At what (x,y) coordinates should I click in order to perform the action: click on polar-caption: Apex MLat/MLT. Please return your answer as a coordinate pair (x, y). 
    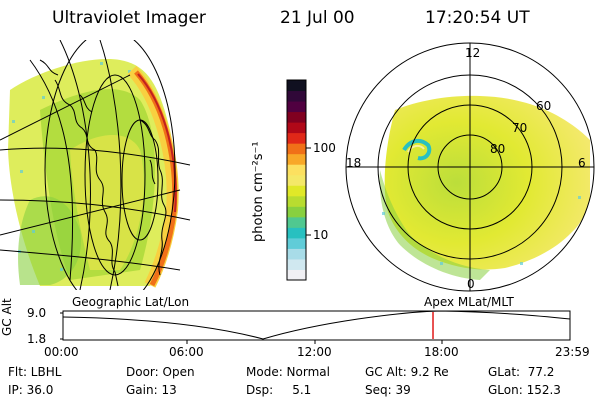
    Looking at the image, I should click on (469, 302).